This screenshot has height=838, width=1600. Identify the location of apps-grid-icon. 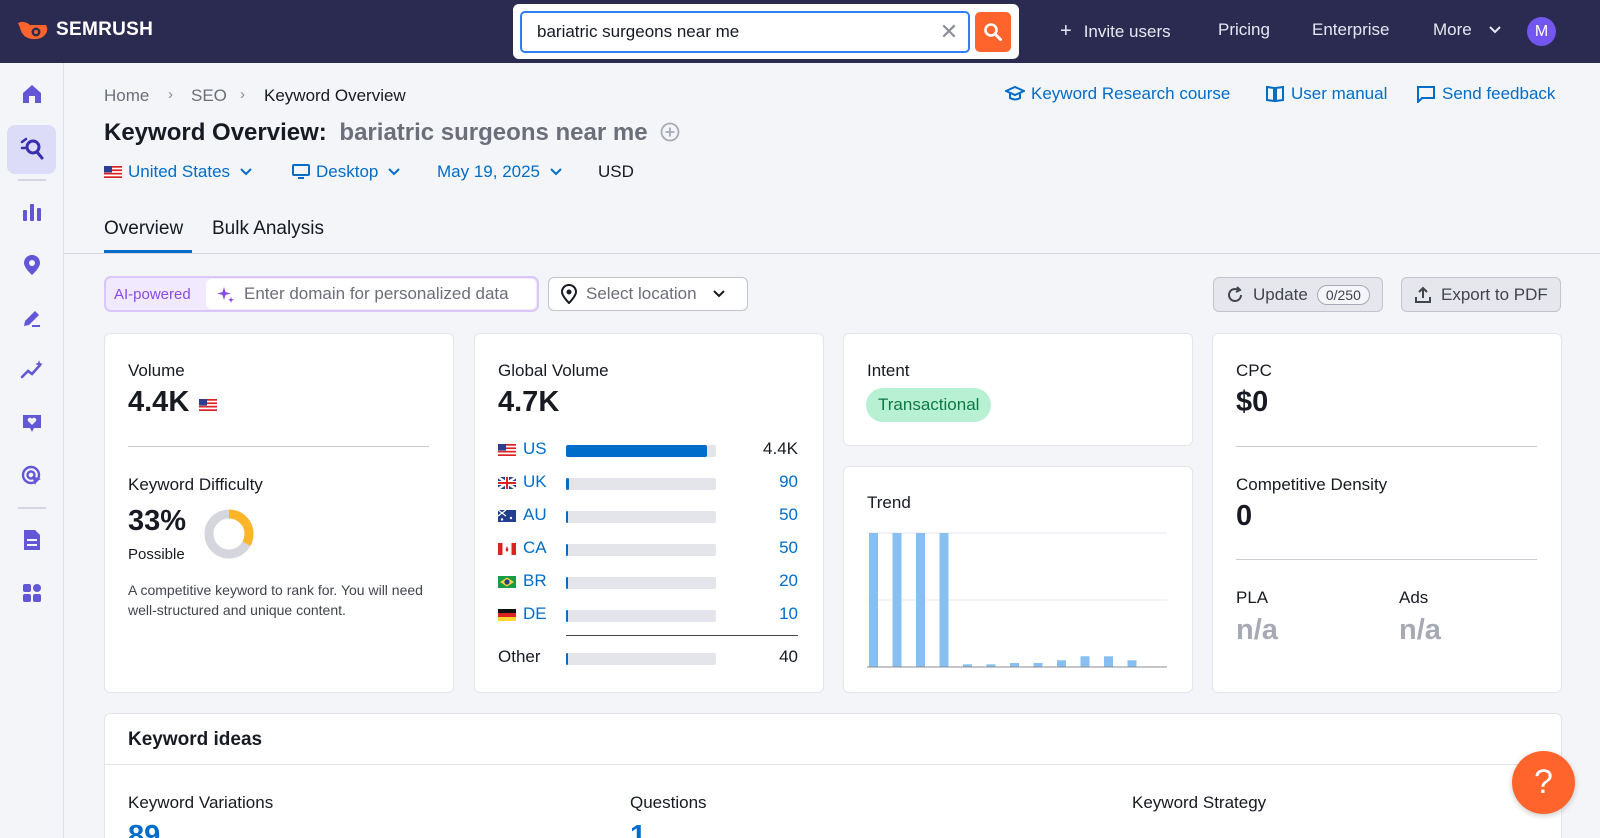
(32, 593).